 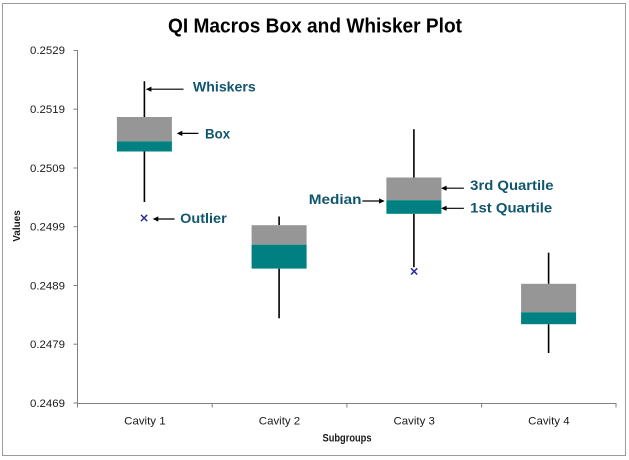 I want to click on svg-text: Cavity 2, so click(x=279, y=422).